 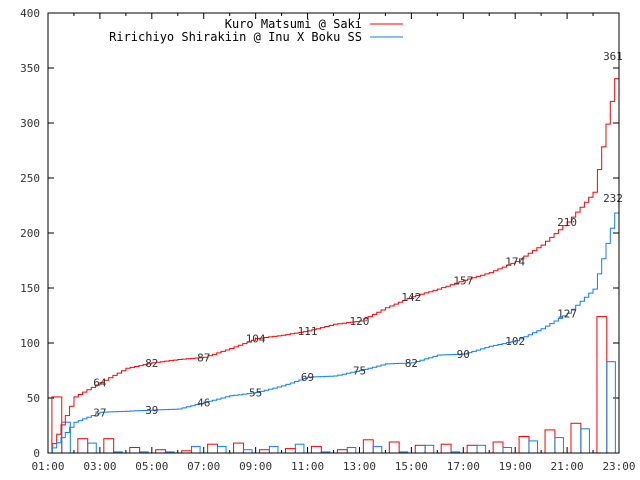 I want to click on x-tick-label: 03:00, so click(x=99, y=466).